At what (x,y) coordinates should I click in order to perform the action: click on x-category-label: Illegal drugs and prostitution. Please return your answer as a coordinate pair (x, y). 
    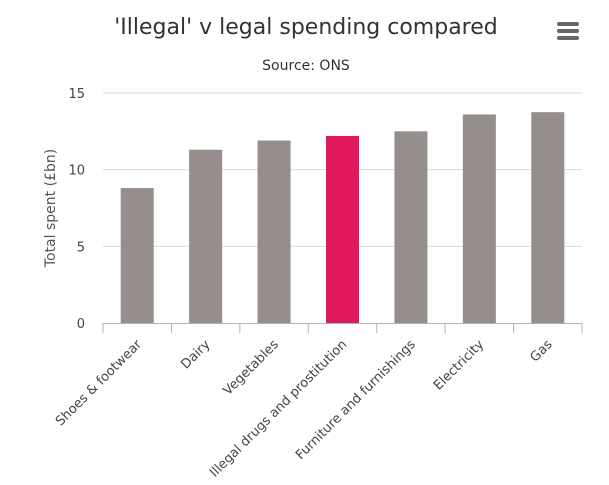
    Looking at the image, I should click on (278, 408).